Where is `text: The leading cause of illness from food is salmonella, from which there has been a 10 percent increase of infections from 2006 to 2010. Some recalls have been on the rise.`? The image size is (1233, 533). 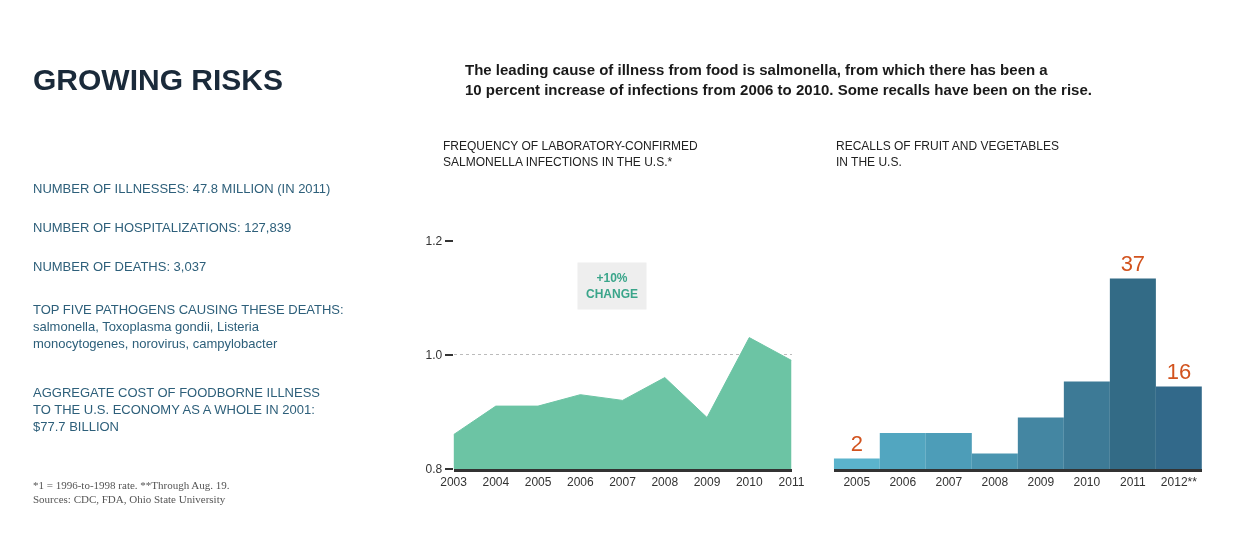 text: The leading cause of illness from food is salmonella, from which there has been a 10 percent increase of infections from 2006 to 2010. Some recalls have been on the rise. is located at coordinates (778, 79).